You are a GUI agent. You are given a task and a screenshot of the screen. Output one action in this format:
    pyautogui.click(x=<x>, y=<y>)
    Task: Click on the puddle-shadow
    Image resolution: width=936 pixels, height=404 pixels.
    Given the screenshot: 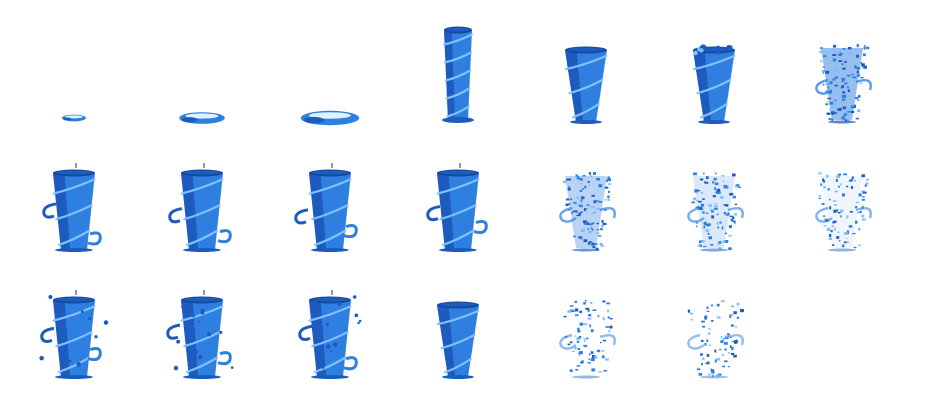 What is the action you would take?
    pyautogui.click(x=67, y=119)
    